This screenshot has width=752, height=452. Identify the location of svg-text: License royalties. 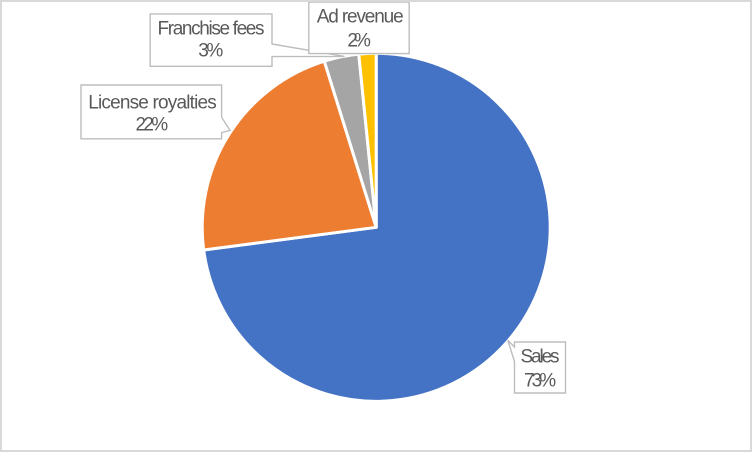
(152, 103).